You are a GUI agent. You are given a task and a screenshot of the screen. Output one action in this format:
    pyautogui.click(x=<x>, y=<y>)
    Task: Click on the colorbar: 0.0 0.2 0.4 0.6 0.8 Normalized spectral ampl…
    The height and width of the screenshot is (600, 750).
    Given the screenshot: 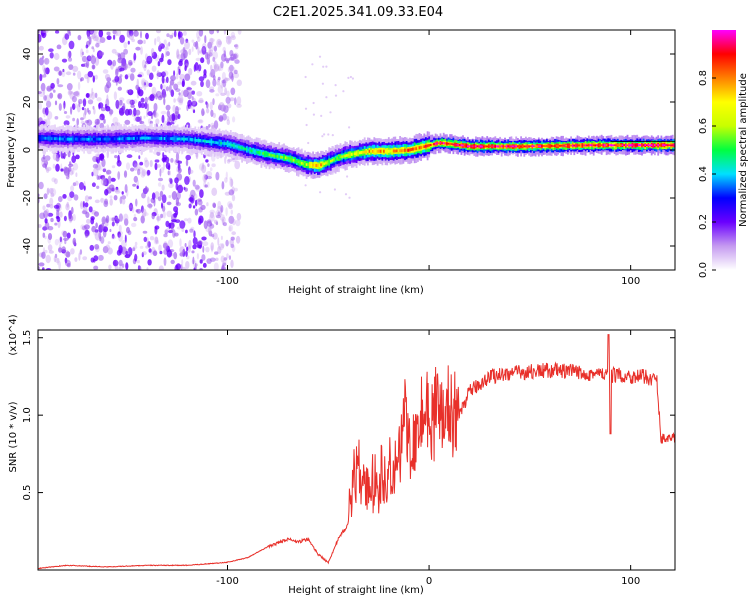 What is the action you would take?
    pyautogui.click(x=723, y=154)
    